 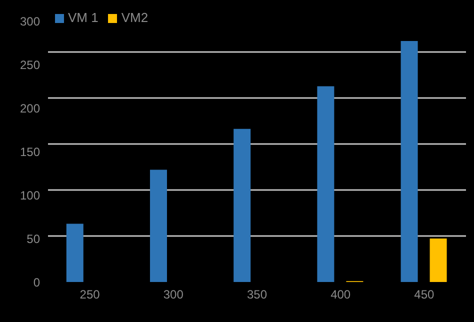 I want to click on x-tick-label: 450, so click(x=424, y=295).